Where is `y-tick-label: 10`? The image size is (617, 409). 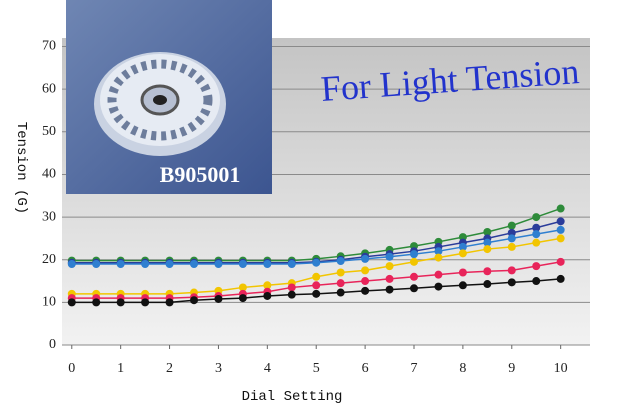 y-tick-label: 10 is located at coordinates (49, 302).